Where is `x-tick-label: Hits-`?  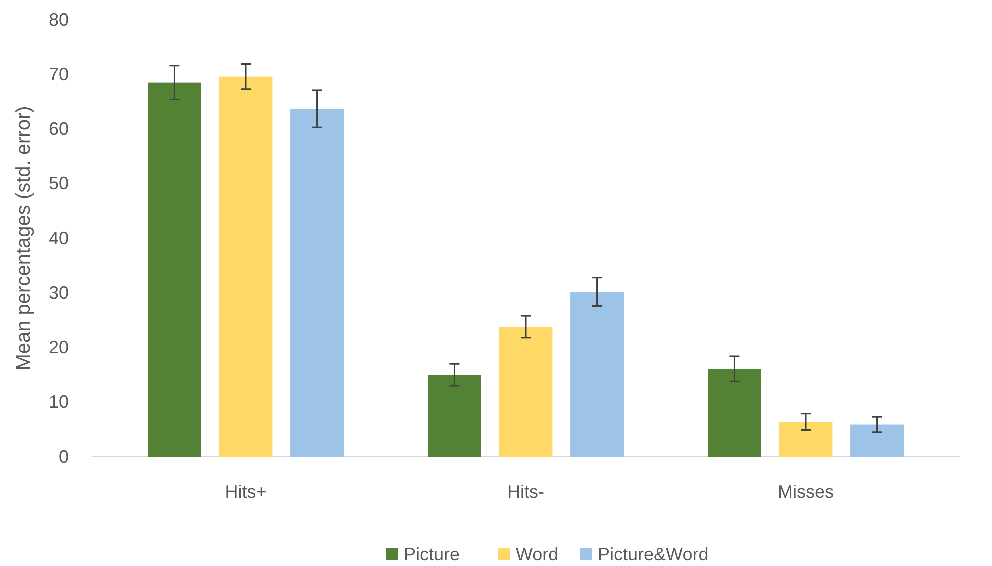 x-tick-label: Hits- is located at coordinates (526, 492).